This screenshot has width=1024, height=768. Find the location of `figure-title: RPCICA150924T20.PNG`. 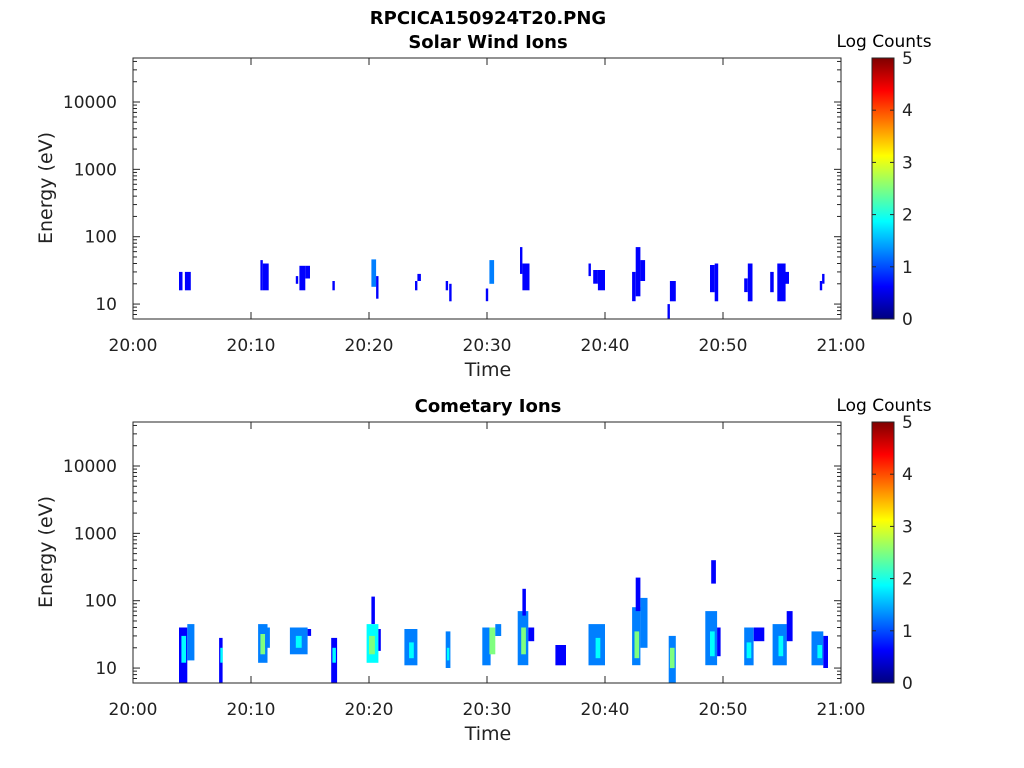

figure-title: RPCICA150924T20.PNG is located at coordinates (488, 18).